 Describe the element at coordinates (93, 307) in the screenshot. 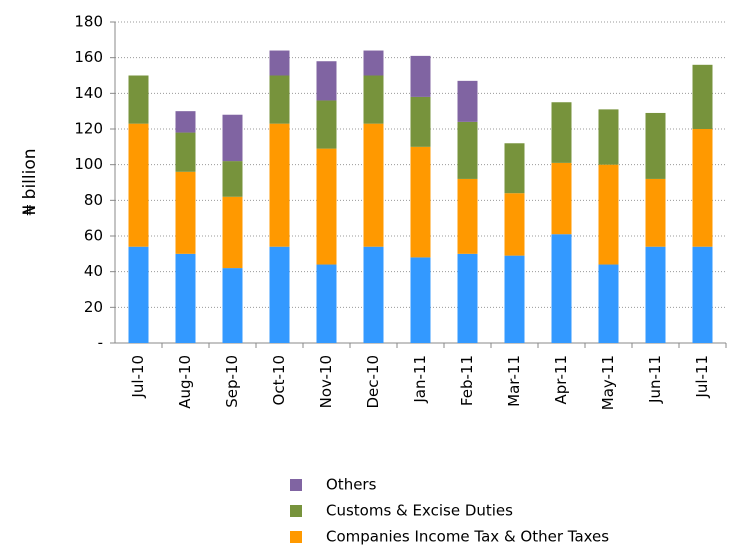

I see `y-tick-label: 20` at that location.